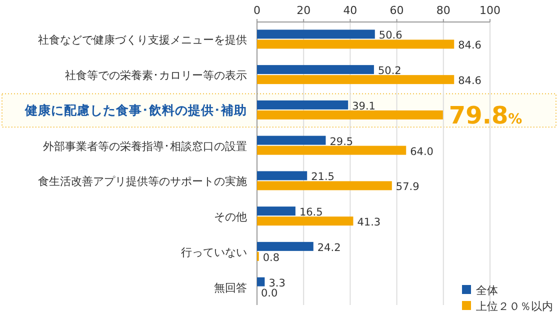 The width and height of the screenshot is (560, 324). What do you see at coordinates (485, 115) in the screenshot?
I see `data-label: 79.8%` at bounding box center [485, 115].